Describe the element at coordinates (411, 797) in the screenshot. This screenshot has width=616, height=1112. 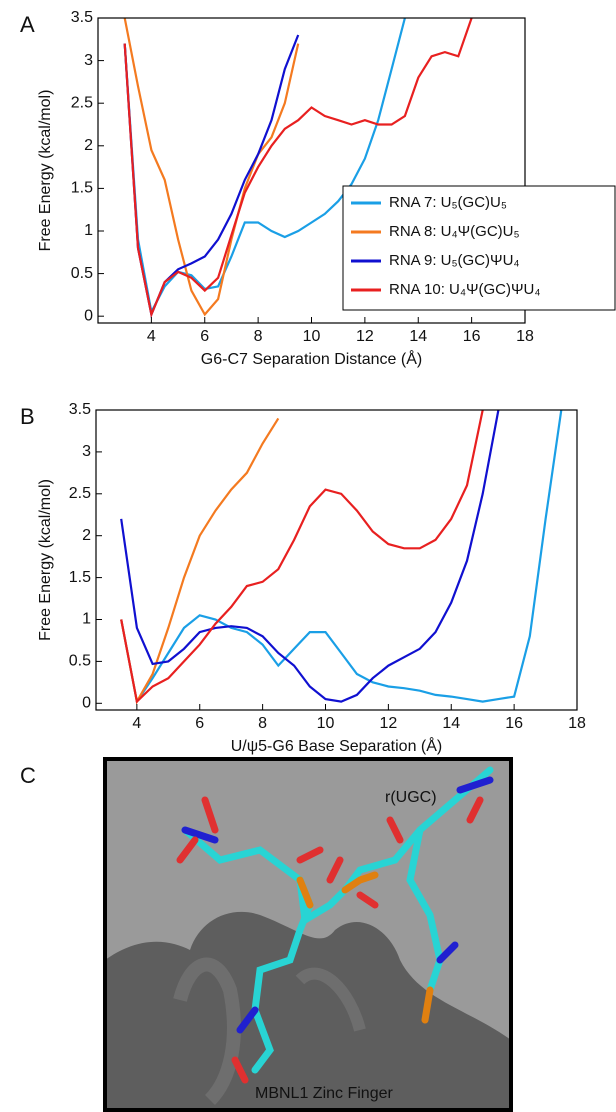
I see `annotation: r(UGC)` at that location.